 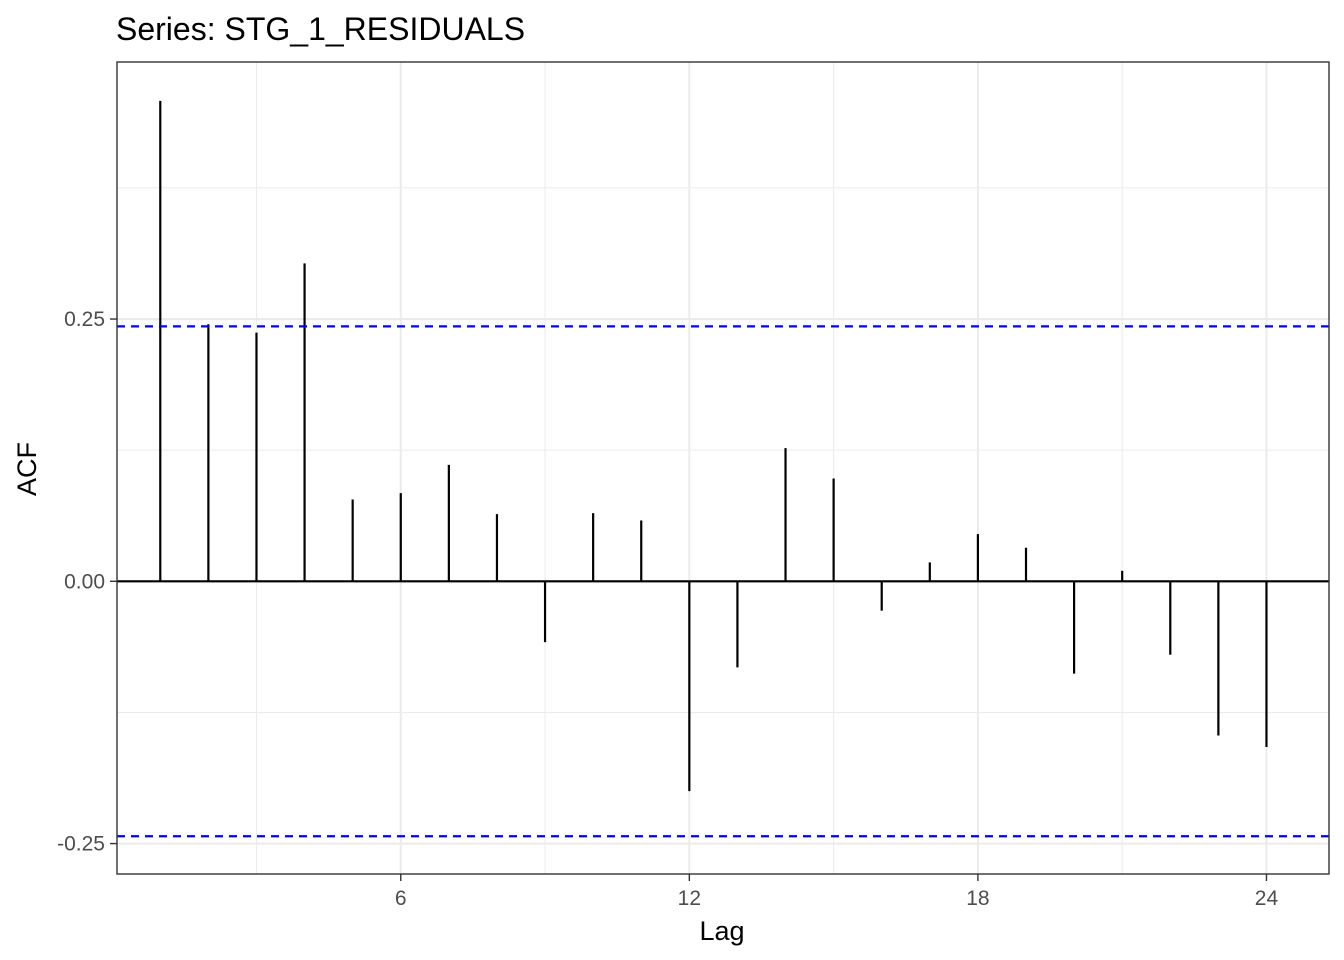 I want to click on y-tick-label: 0.25, so click(x=84, y=319).